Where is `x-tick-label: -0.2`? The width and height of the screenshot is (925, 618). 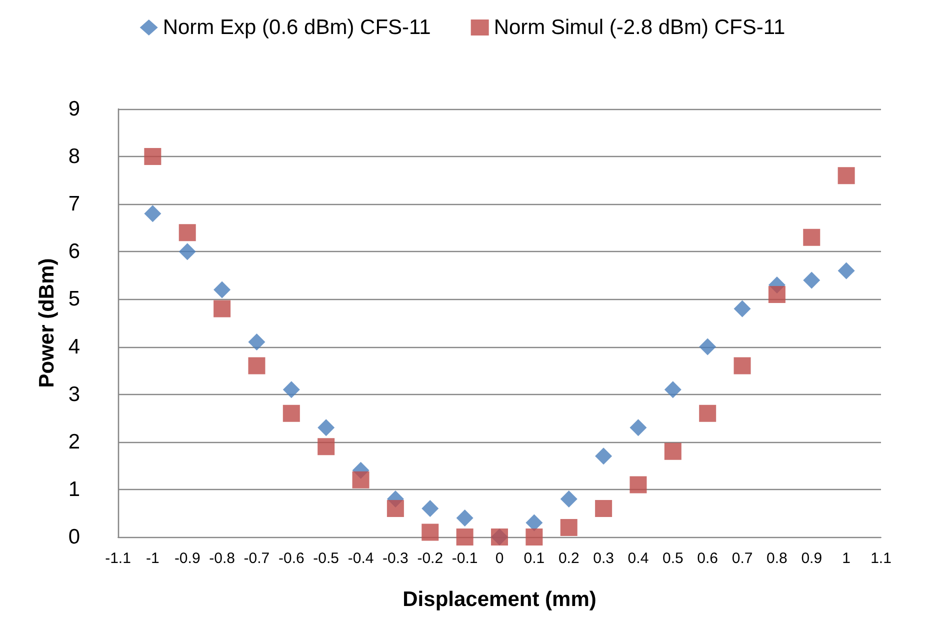 x-tick-label: -0.2 is located at coordinates (430, 558).